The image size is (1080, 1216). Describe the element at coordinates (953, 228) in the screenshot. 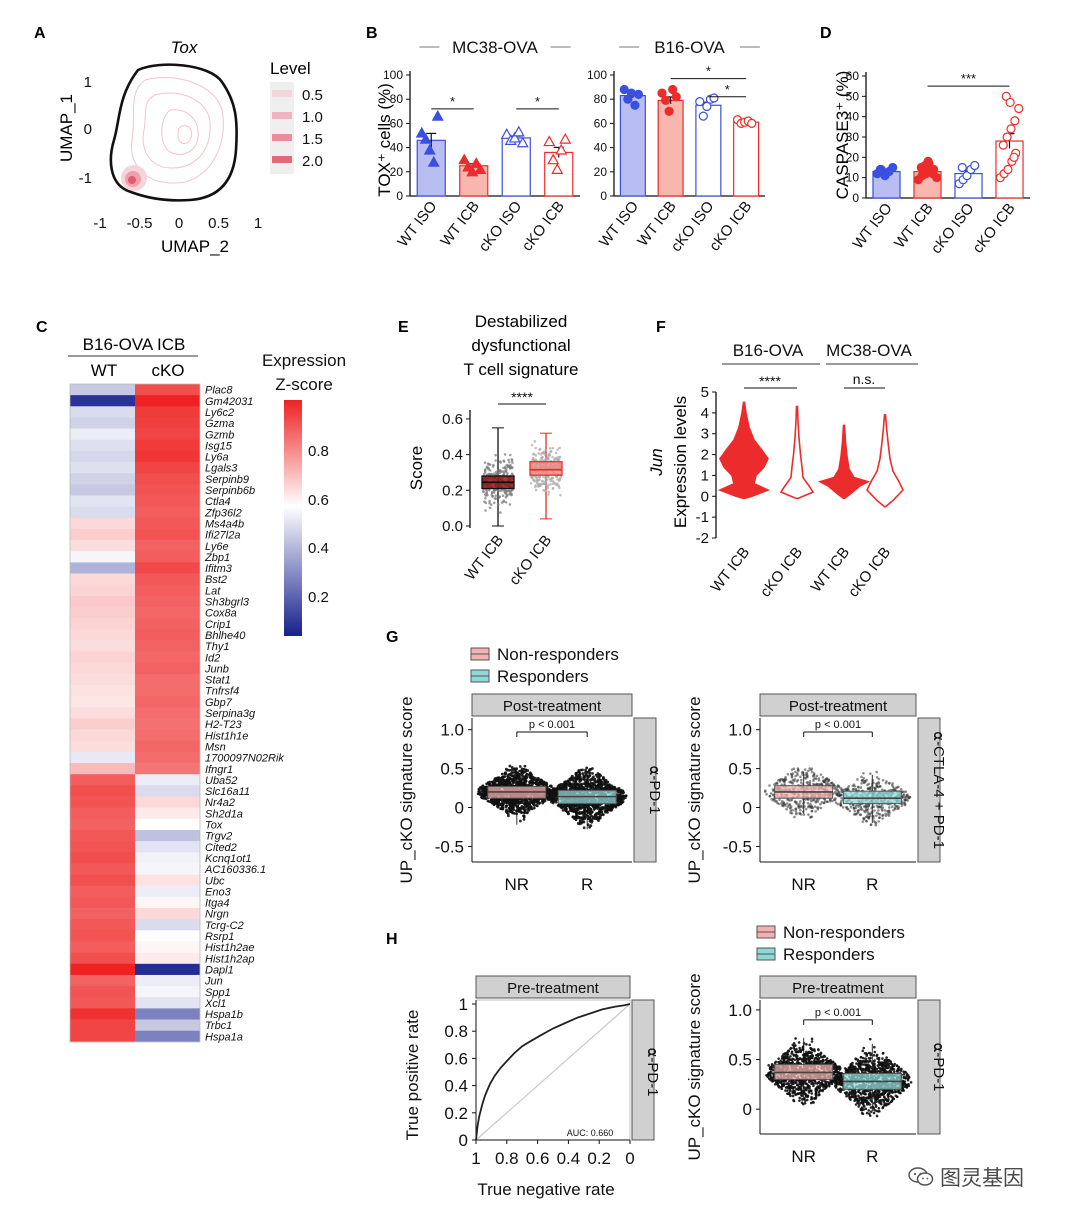

I see `x-tick-label: cKO ISO` at that location.